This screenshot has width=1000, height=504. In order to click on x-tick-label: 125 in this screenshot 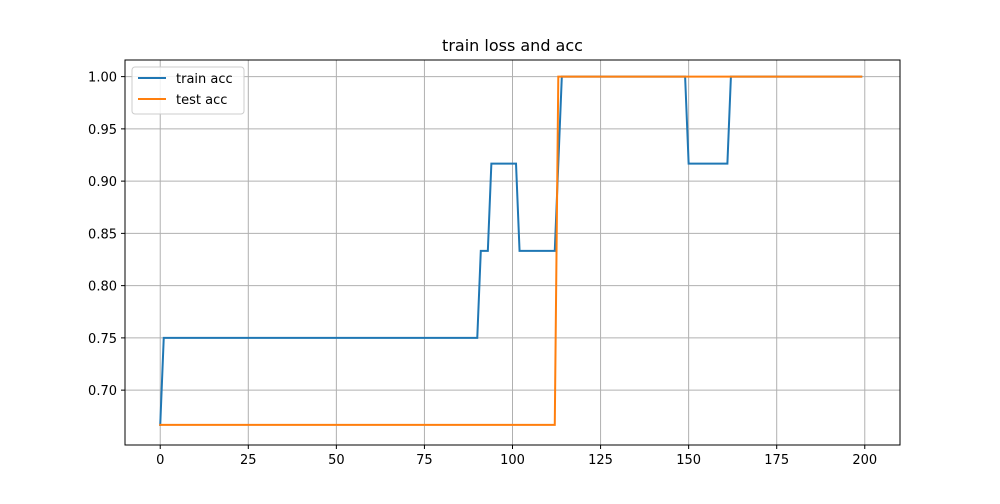, I will do `click(600, 460)`.